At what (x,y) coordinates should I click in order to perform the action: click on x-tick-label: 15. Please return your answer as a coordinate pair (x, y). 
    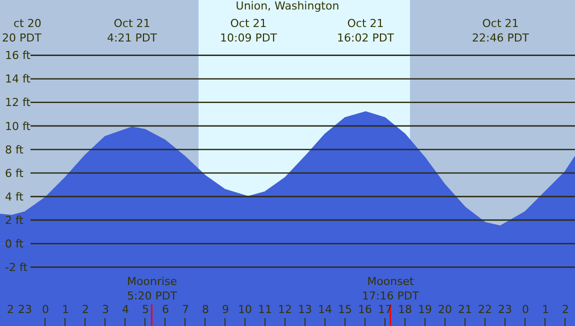
    Looking at the image, I should click on (345, 309).